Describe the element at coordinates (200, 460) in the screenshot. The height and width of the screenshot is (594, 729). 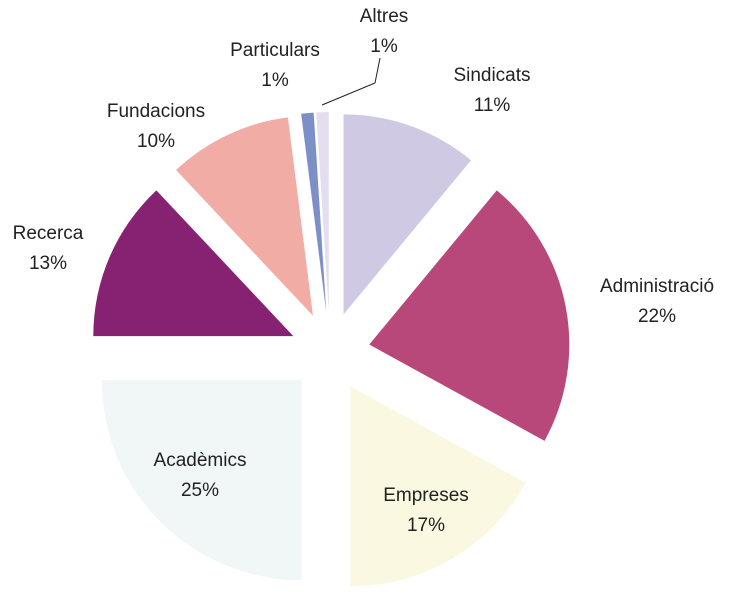
I see `slice-label: Acadèmics` at that location.